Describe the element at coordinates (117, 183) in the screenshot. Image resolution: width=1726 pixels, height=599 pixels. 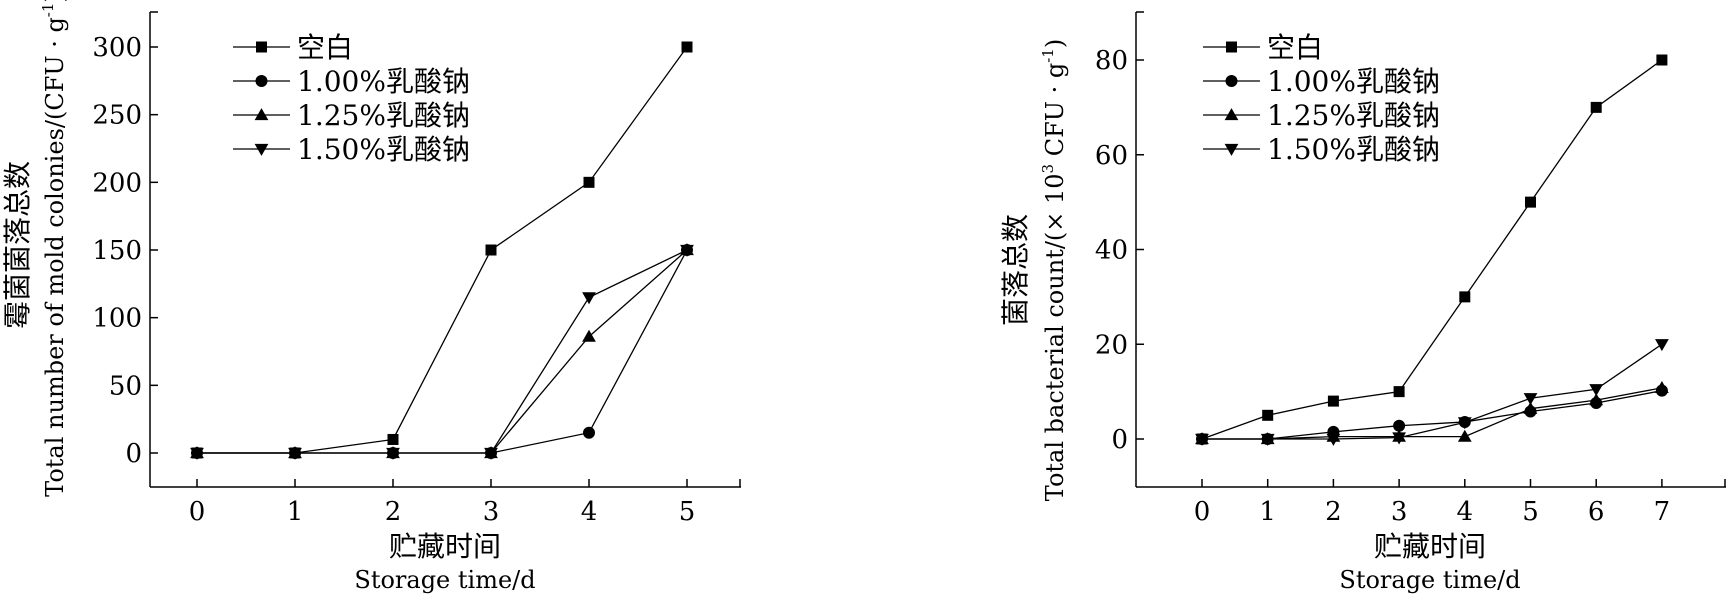
I see `y-tick-label: 200` at that location.